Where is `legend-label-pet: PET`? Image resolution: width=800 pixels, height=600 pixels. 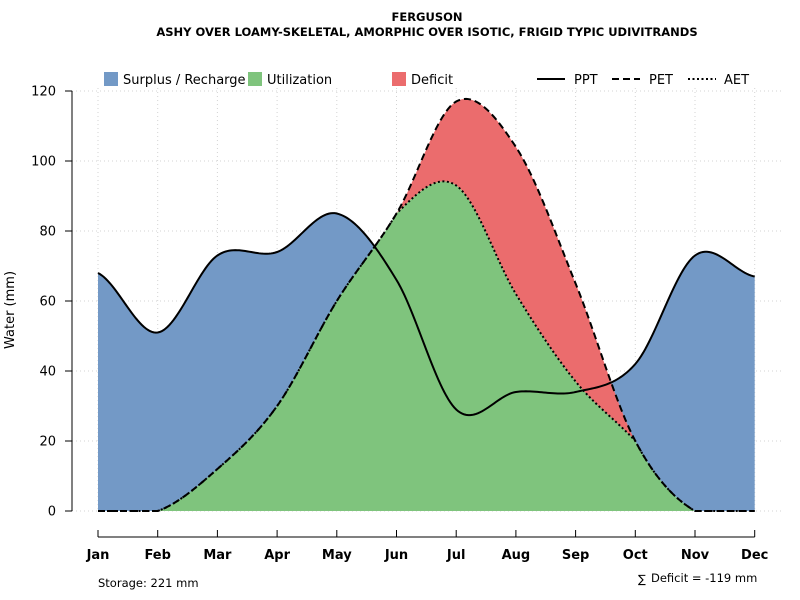 legend-label-pet: PET is located at coordinates (661, 80).